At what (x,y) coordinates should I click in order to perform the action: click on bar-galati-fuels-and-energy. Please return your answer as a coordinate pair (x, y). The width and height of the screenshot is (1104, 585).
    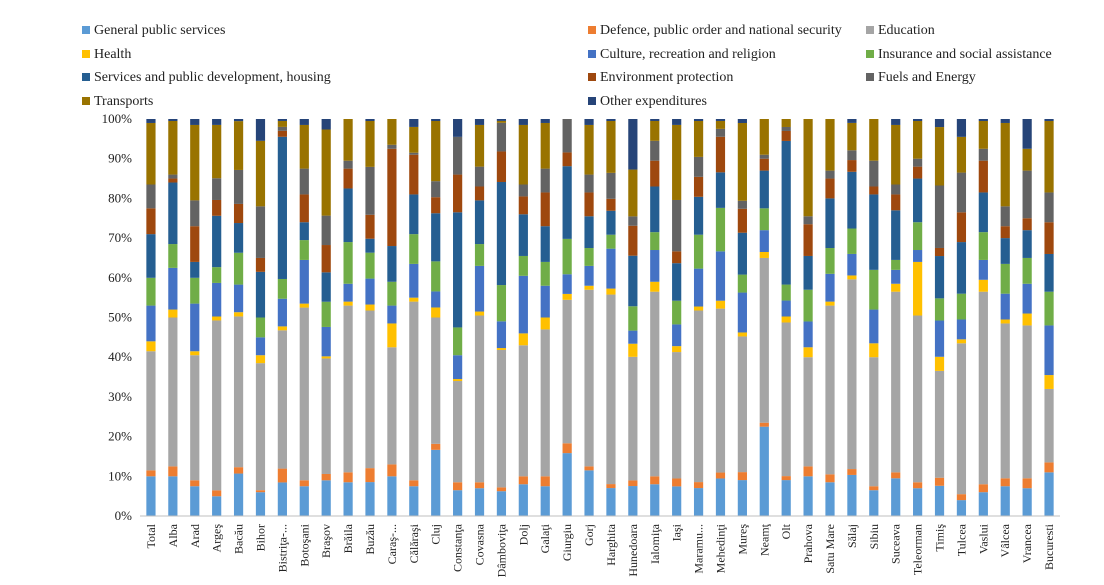
    Looking at the image, I should click on (545, 180).